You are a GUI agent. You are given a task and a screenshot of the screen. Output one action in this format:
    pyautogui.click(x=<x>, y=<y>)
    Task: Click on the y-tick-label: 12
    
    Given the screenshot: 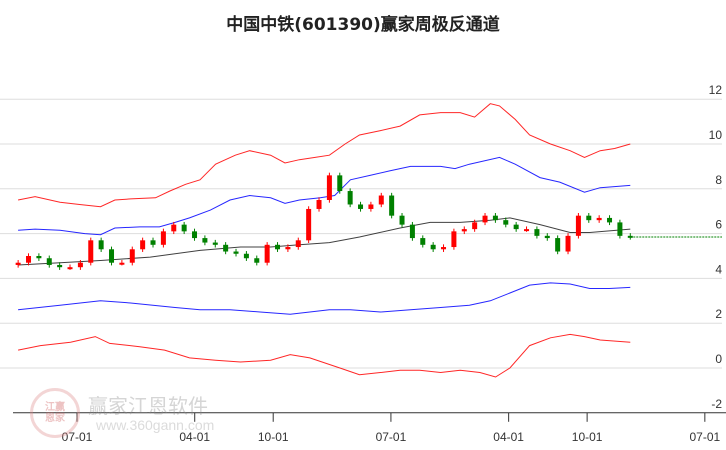 What is the action you would take?
    pyautogui.click(x=716, y=90)
    